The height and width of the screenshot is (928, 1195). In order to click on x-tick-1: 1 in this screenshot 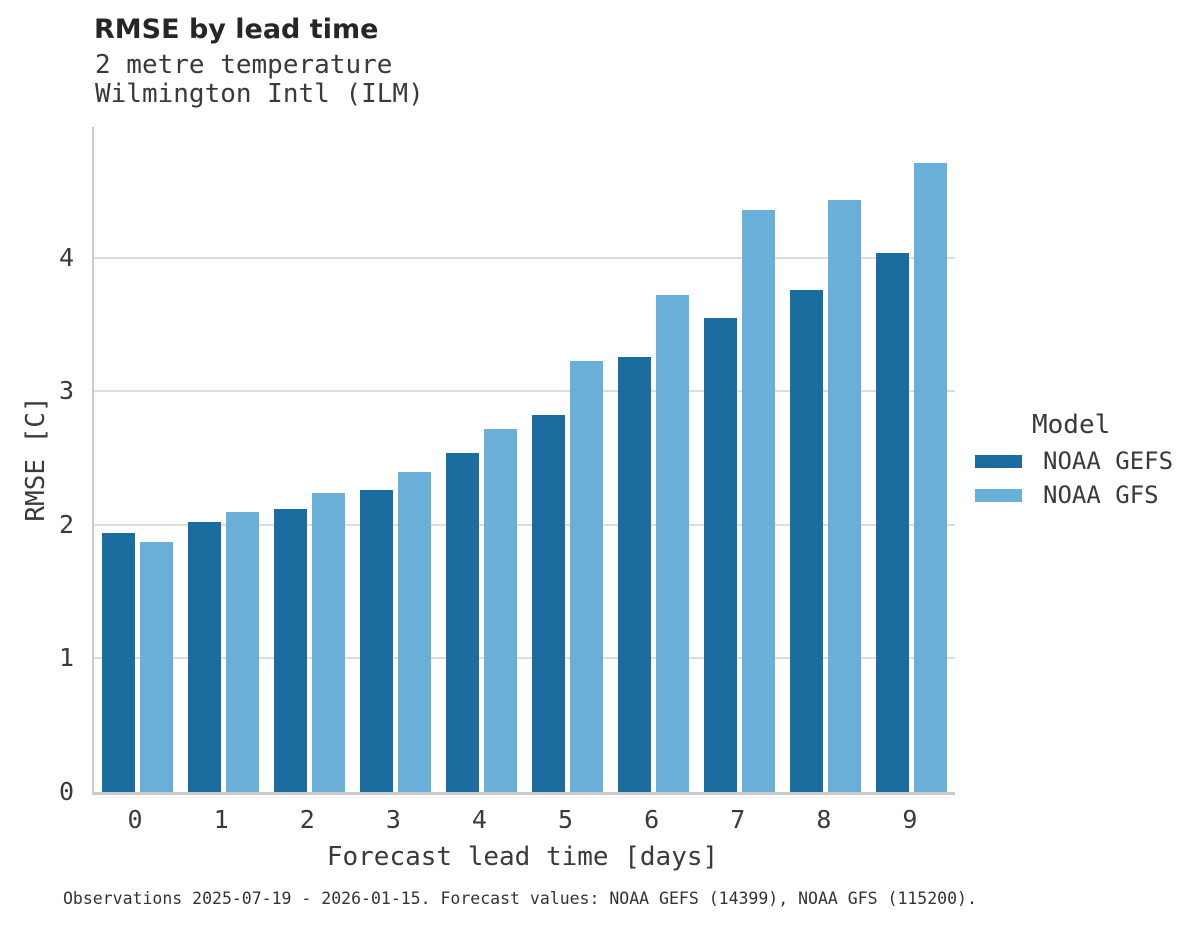, I will do `click(221, 819)`.